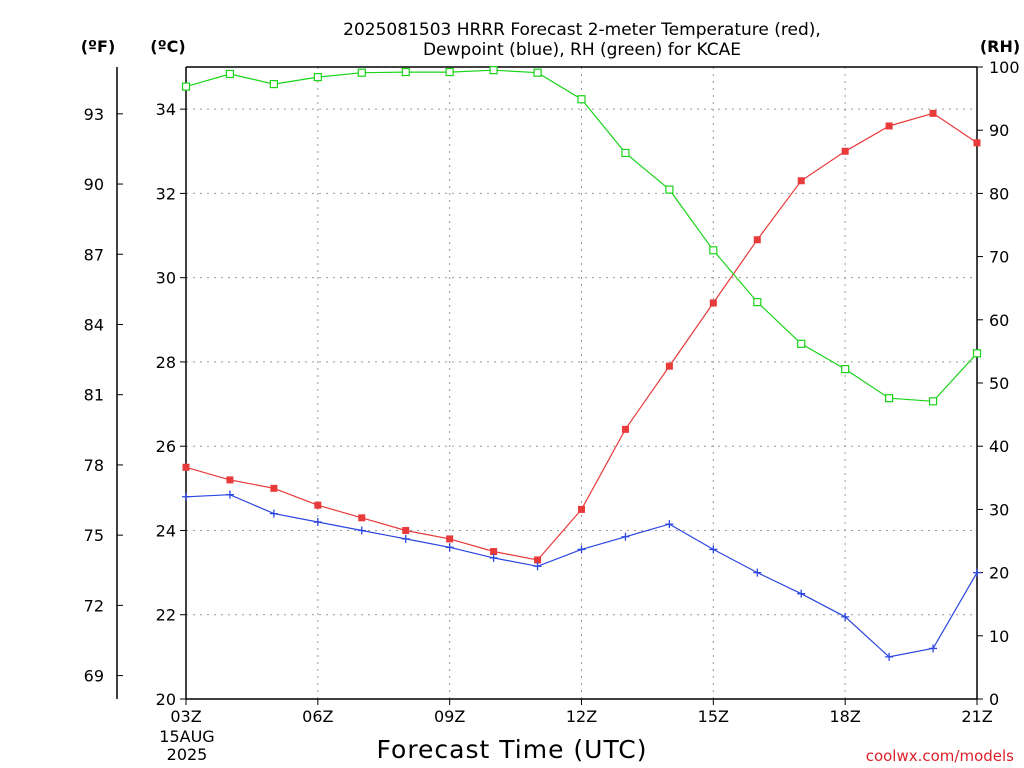  Describe the element at coordinates (999, 130) in the screenshot. I see `rh-tick-label: 90` at that location.